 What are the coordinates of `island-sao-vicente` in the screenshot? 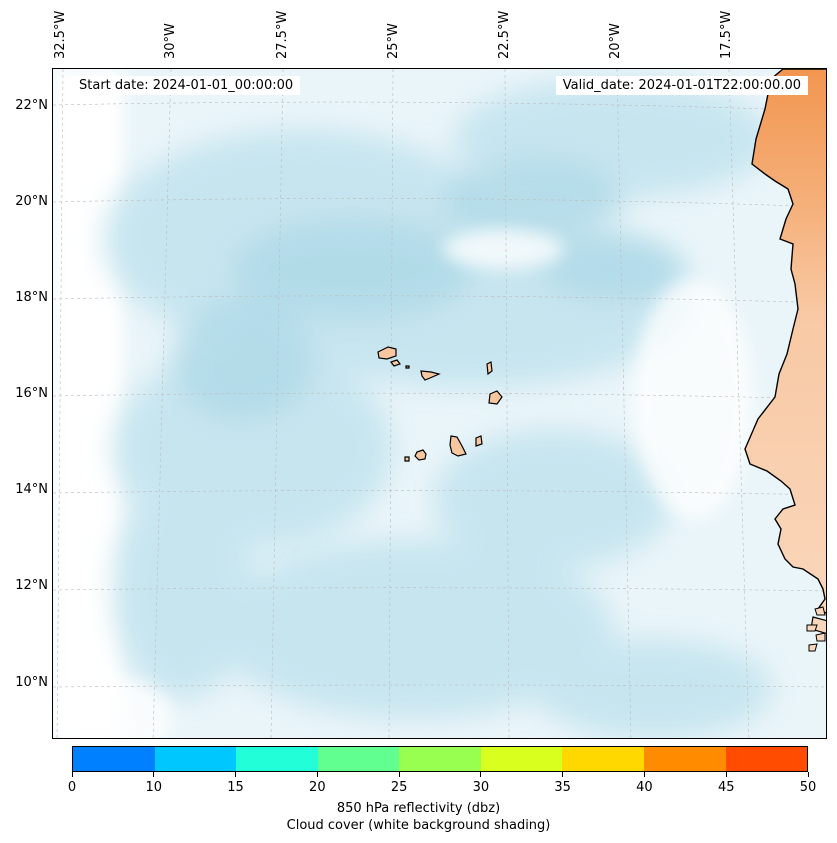 It's located at (395, 363).